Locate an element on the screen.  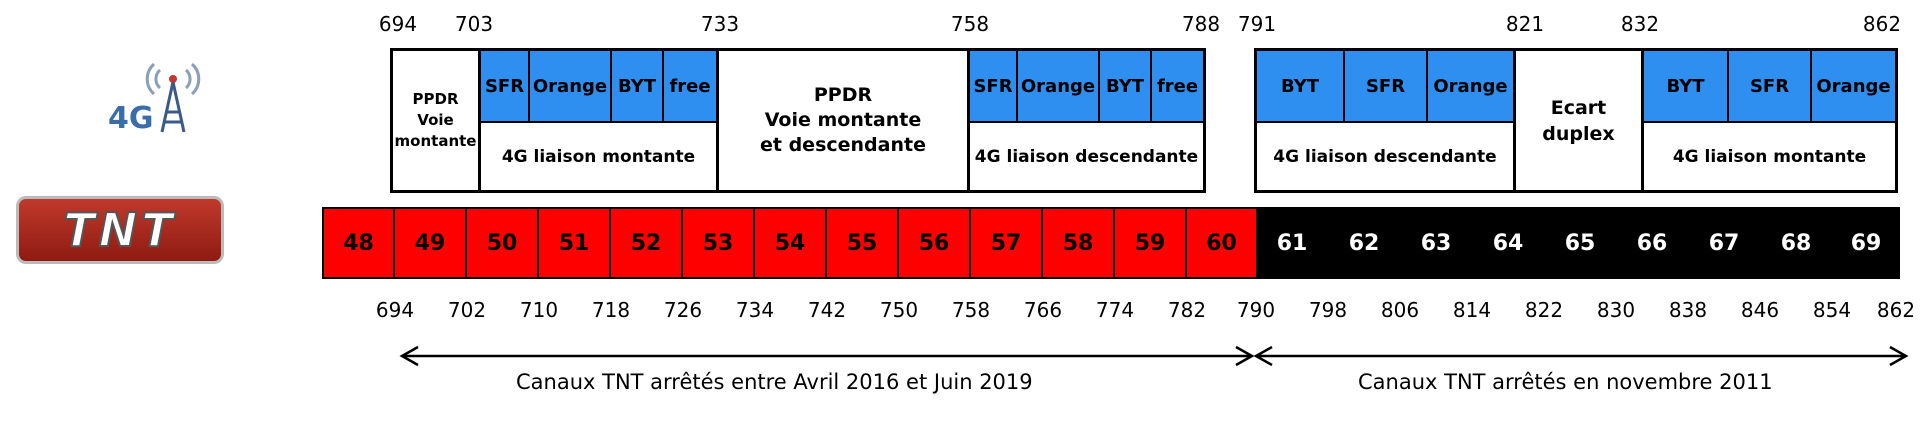
tnt-channel: 55 is located at coordinates (862, 243).